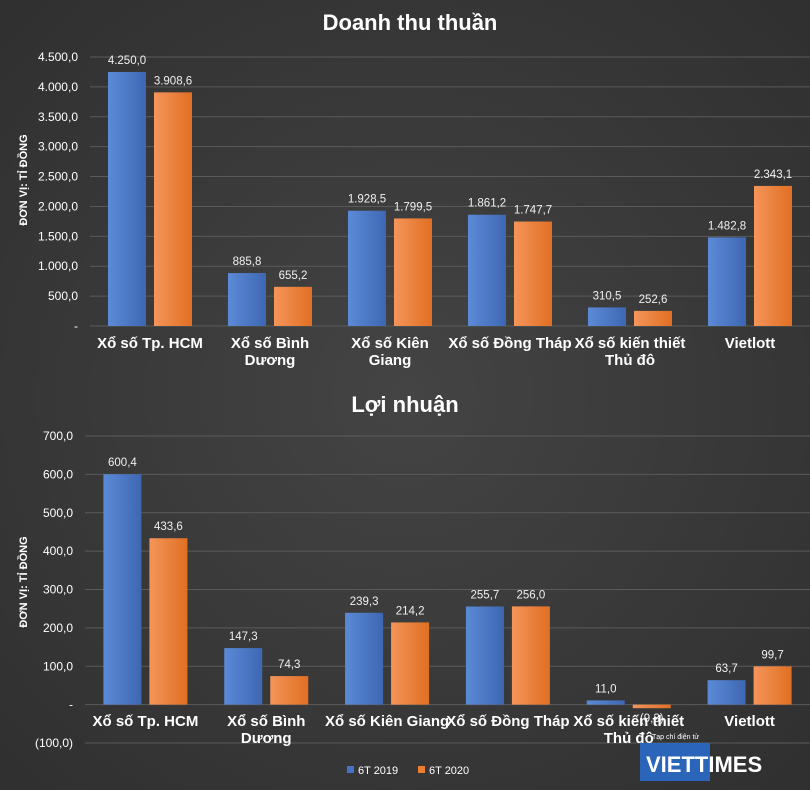  I want to click on revenue-y-tick-label: 3.500,0, so click(58, 117).